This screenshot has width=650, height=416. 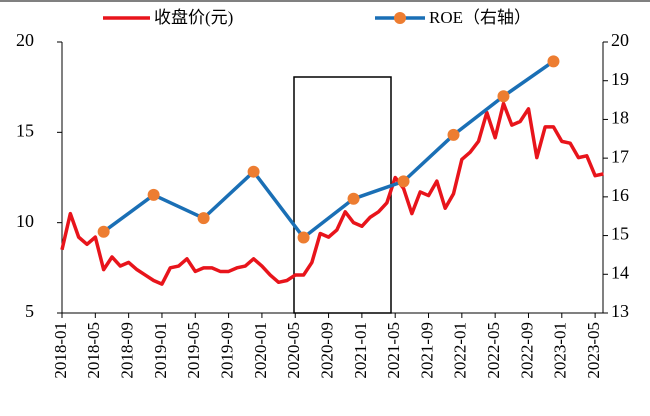 What do you see at coordinates (620, 79) in the screenshot?
I see `y2-tick-label: 19` at bounding box center [620, 79].